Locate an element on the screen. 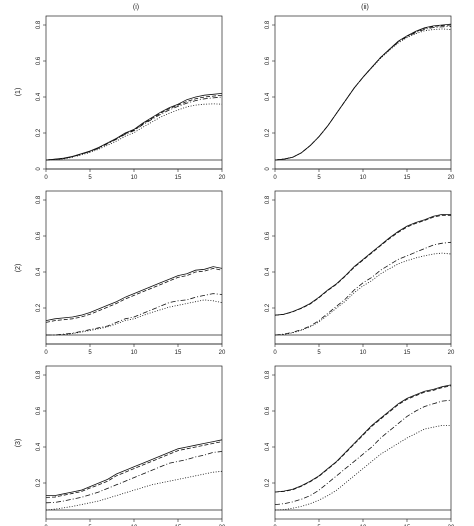 The height and width of the screenshot is (526, 474). row-label-3: (3) is located at coordinates (18, 443).